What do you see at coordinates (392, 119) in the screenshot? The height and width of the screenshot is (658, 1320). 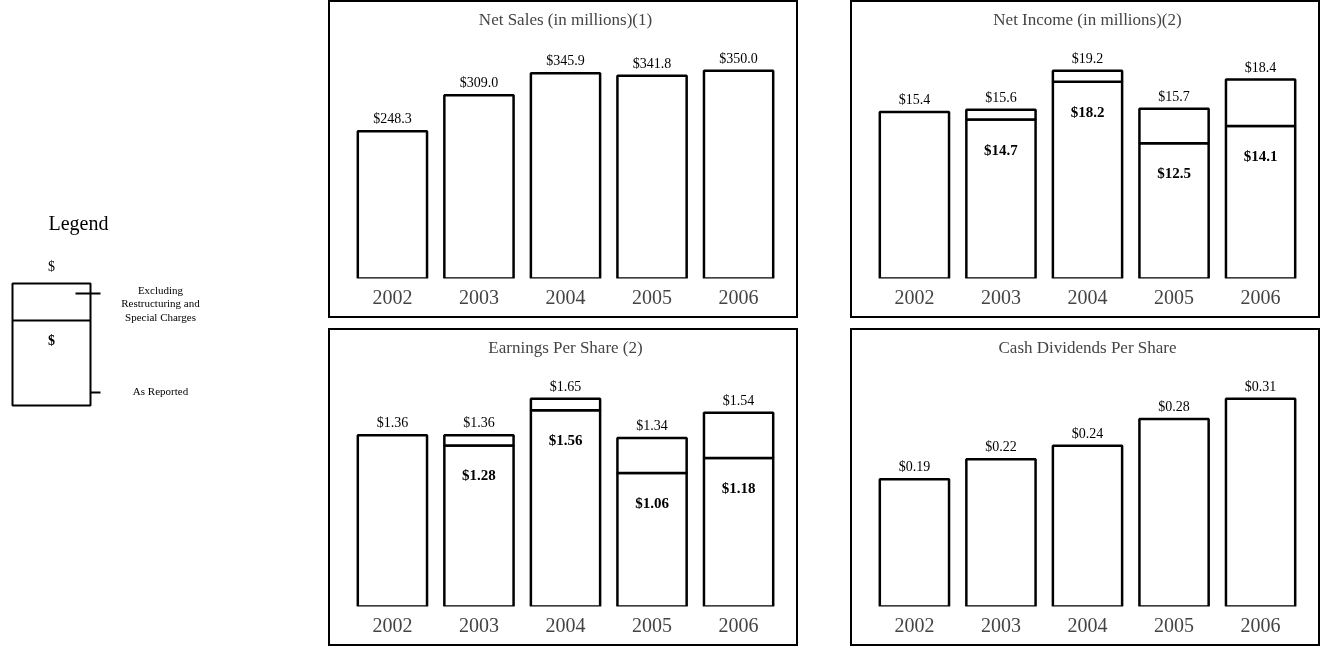 I see `data-label: $248.3` at bounding box center [392, 119].